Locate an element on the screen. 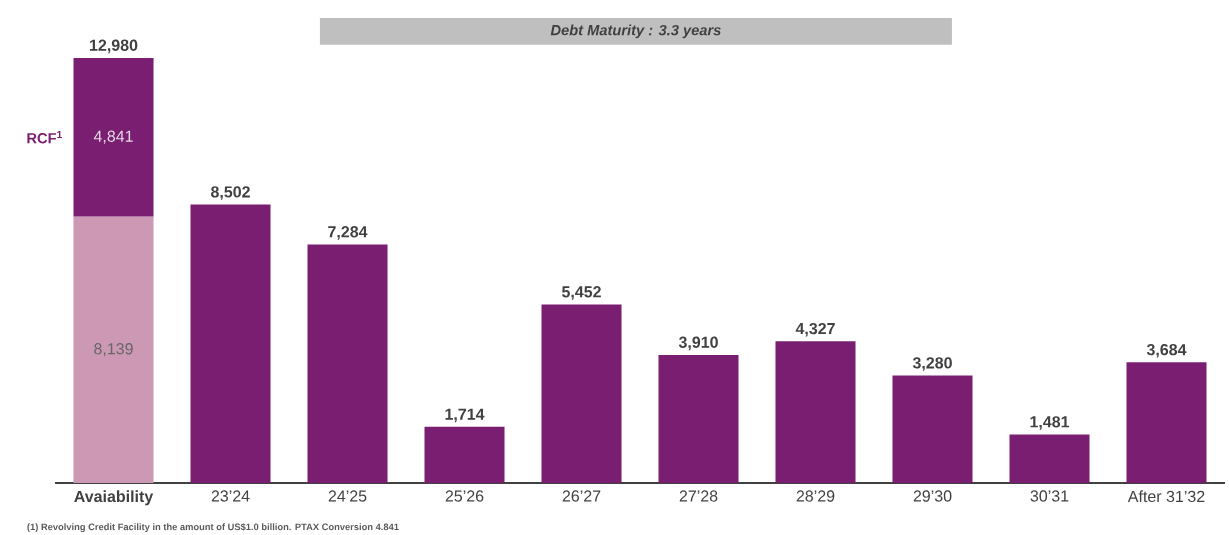  total-label: 12,980 is located at coordinates (114, 46).